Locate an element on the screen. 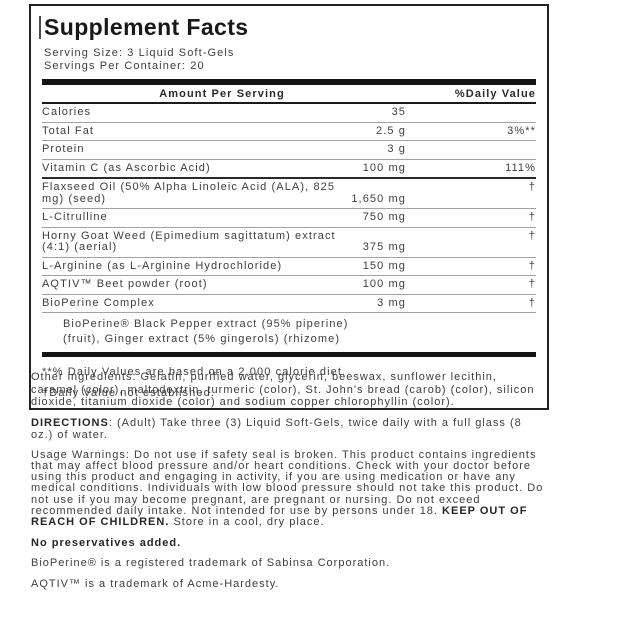 This screenshot has height=640, width=640. table-row-vitamin-c: Vitamin C (as Ascorbic Acid) 100 mg 111% is located at coordinates (289, 169).